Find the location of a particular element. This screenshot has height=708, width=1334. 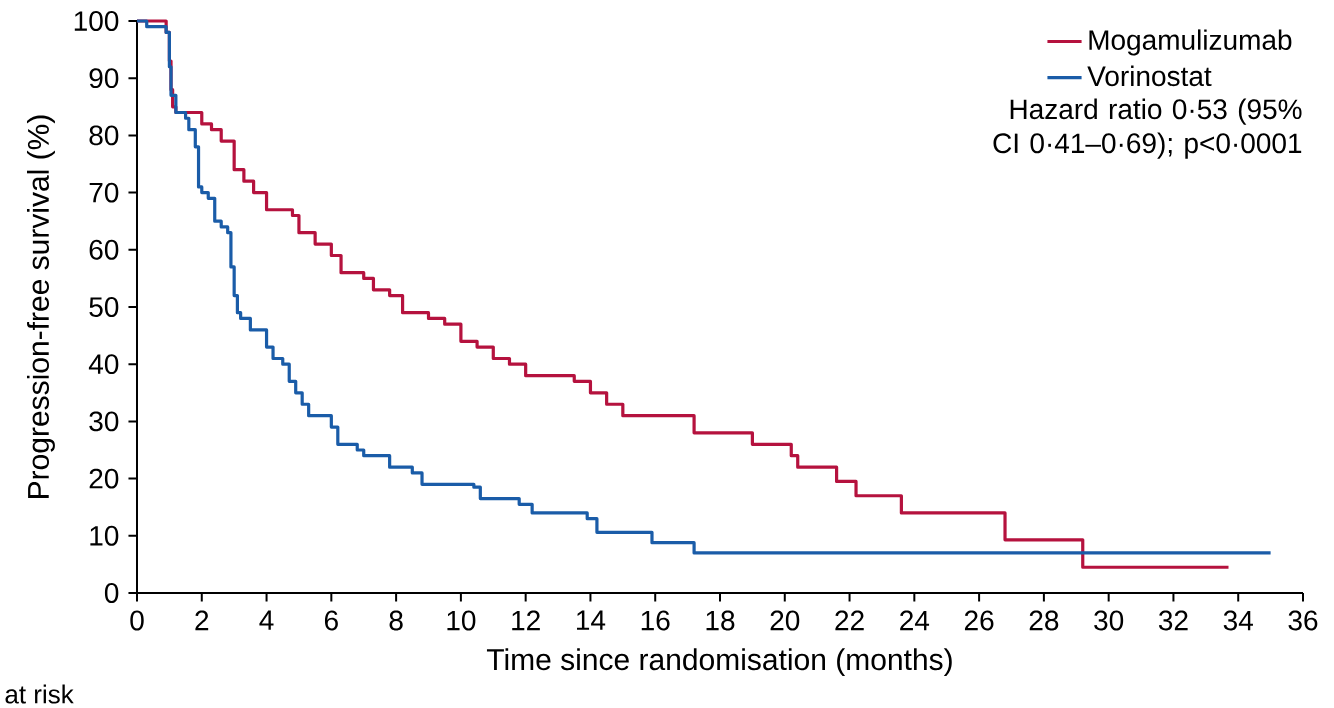

x-tick-label: 2 is located at coordinates (202, 620).